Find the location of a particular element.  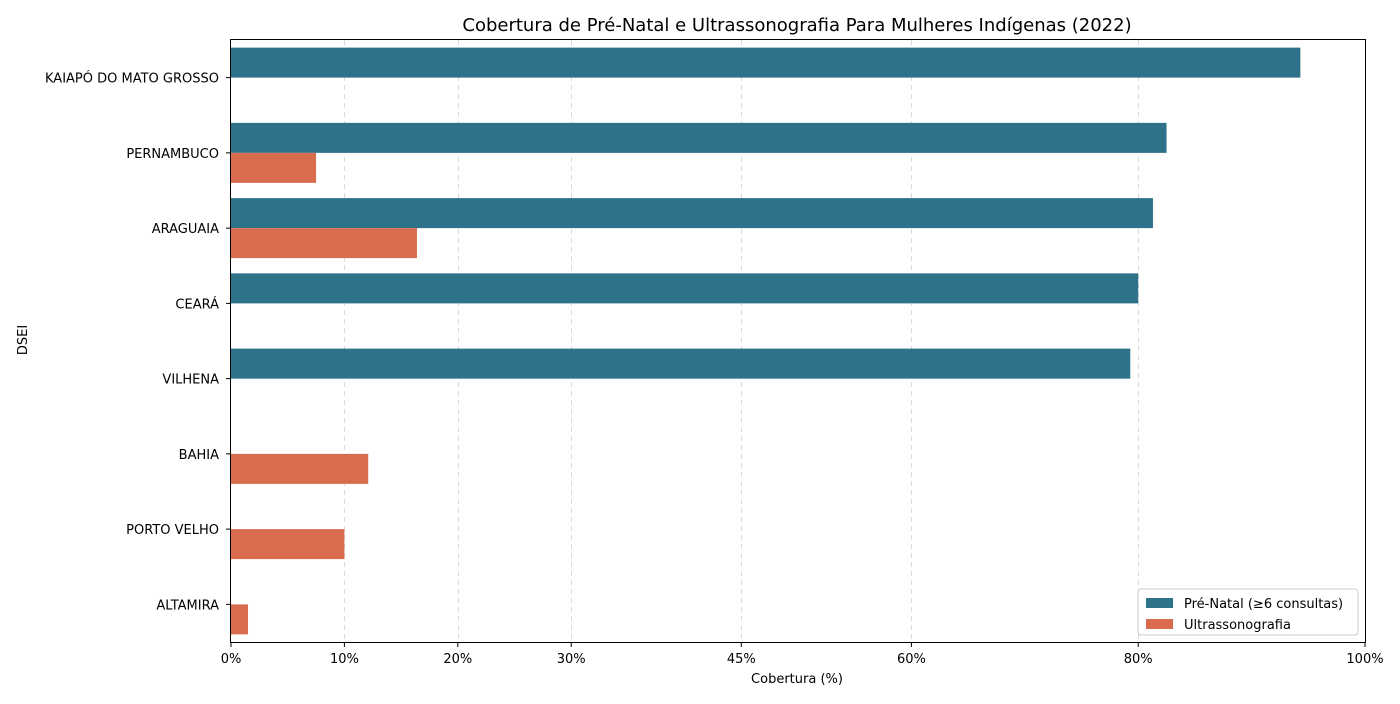

x-axis-label: Cobertura (%) is located at coordinates (797, 679).